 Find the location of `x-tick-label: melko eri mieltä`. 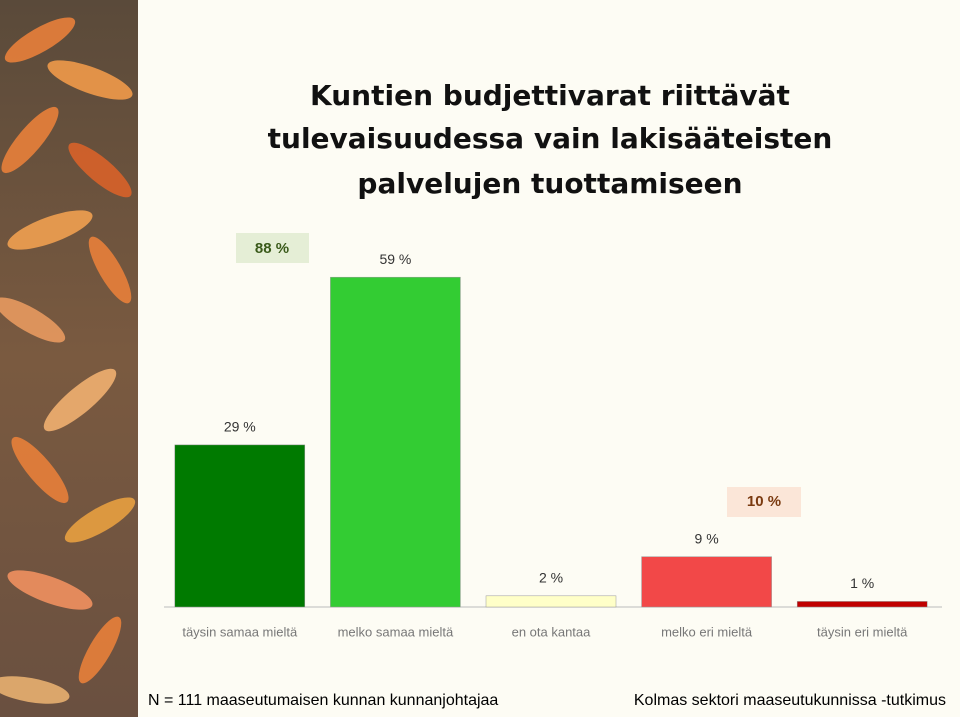

x-tick-label: melko eri mieltä is located at coordinates (707, 631).